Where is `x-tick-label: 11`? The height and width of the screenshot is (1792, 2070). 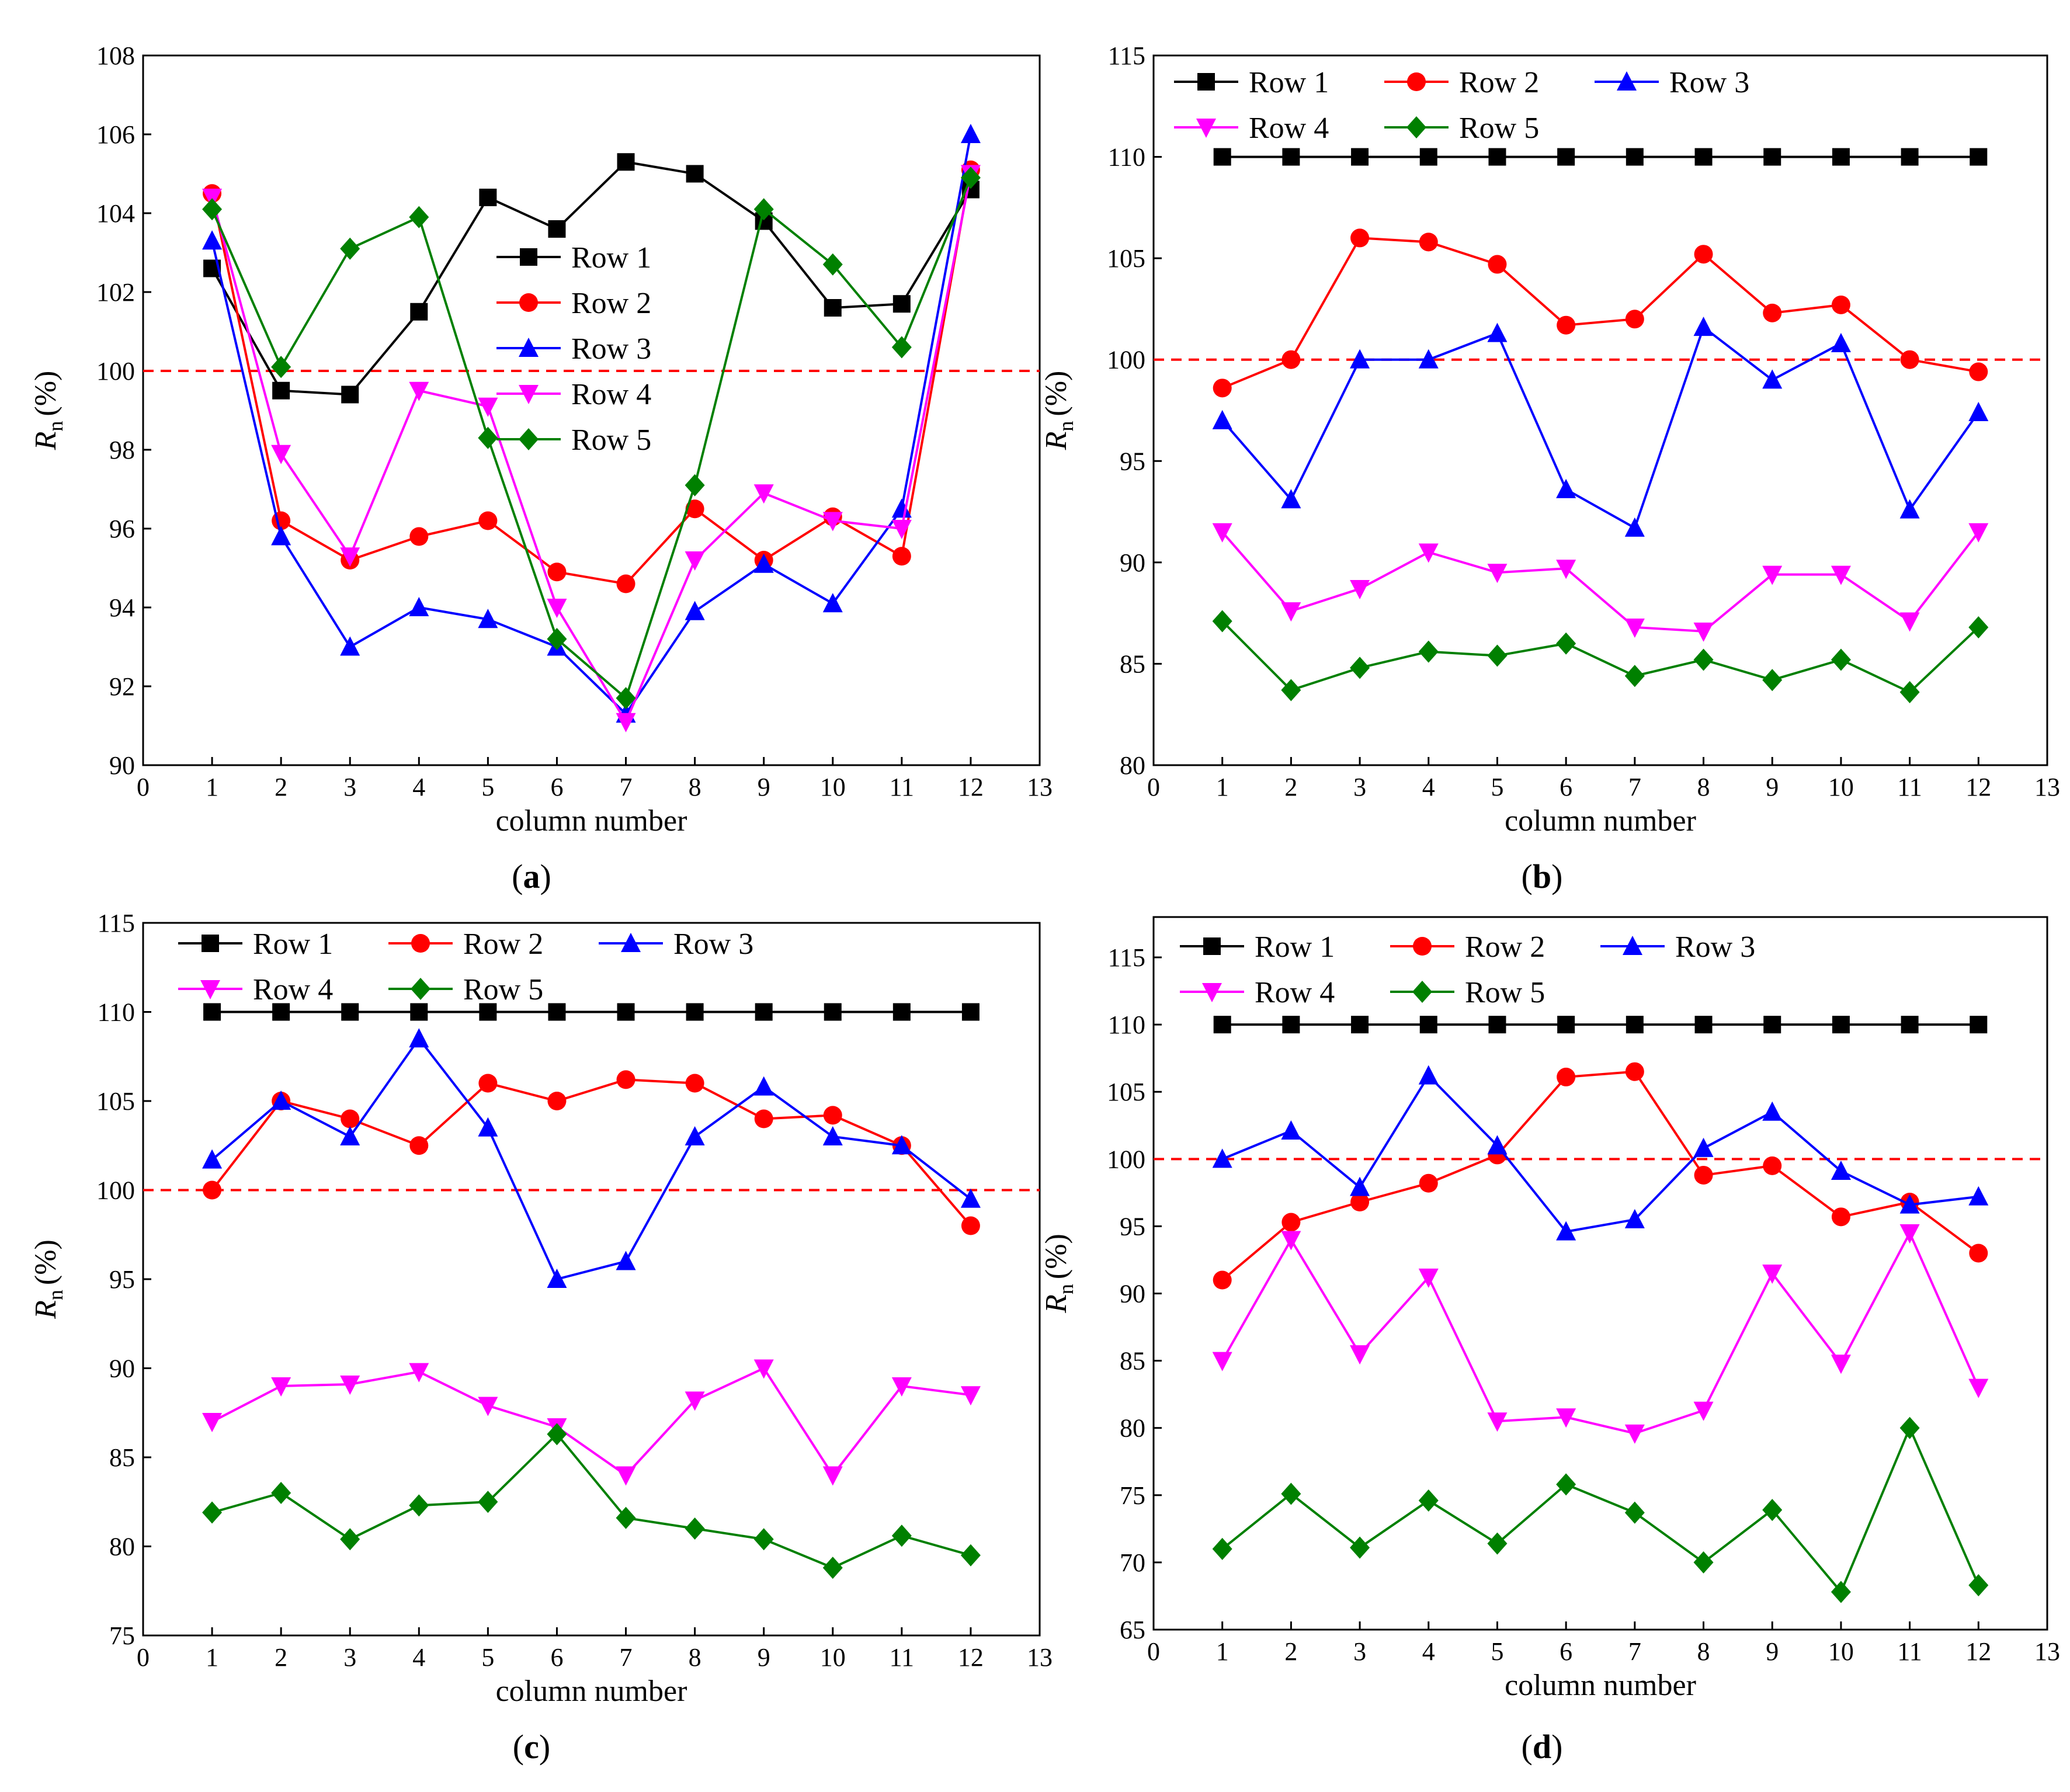
x-tick-label: 11 is located at coordinates (902, 787).